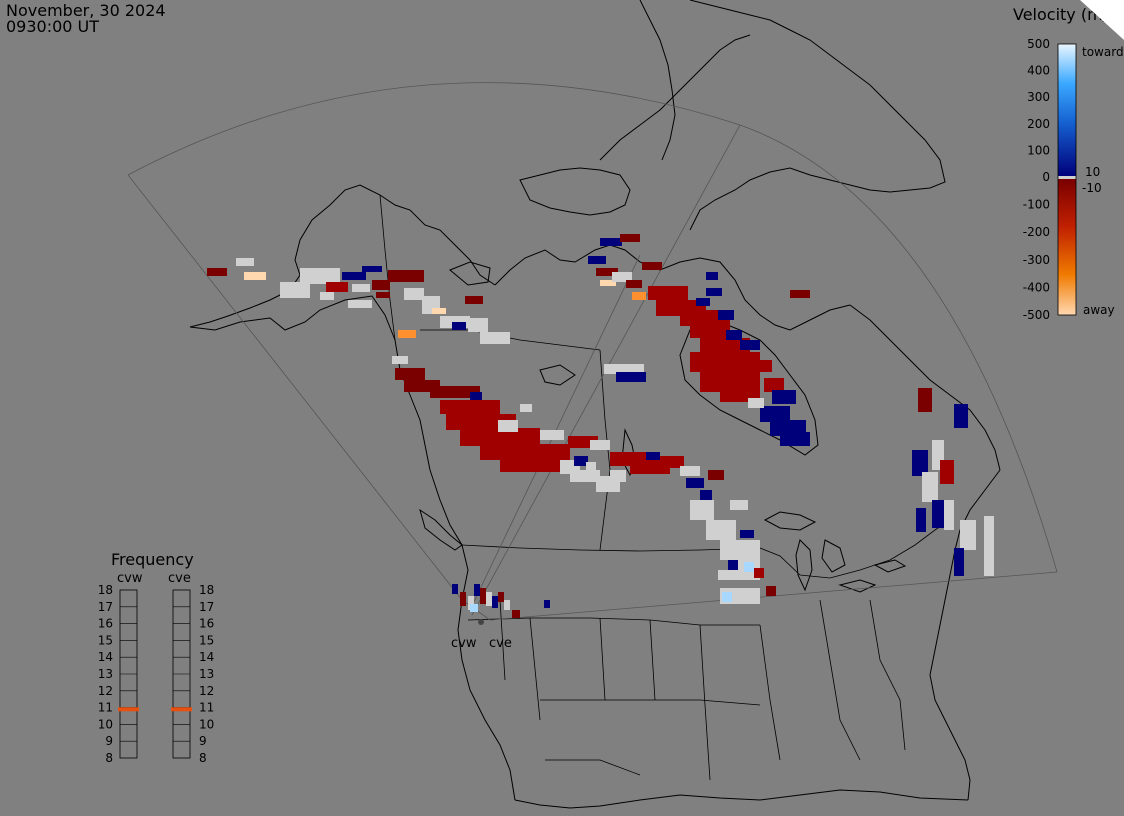 The width and height of the screenshot is (1124, 816). What do you see at coordinates (1036, 179) in the screenshot?
I see `colorbar-ticks: 500 400 300 200 100 0 -100 -200 -300 -400 -500` at bounding box center [1036, 179].